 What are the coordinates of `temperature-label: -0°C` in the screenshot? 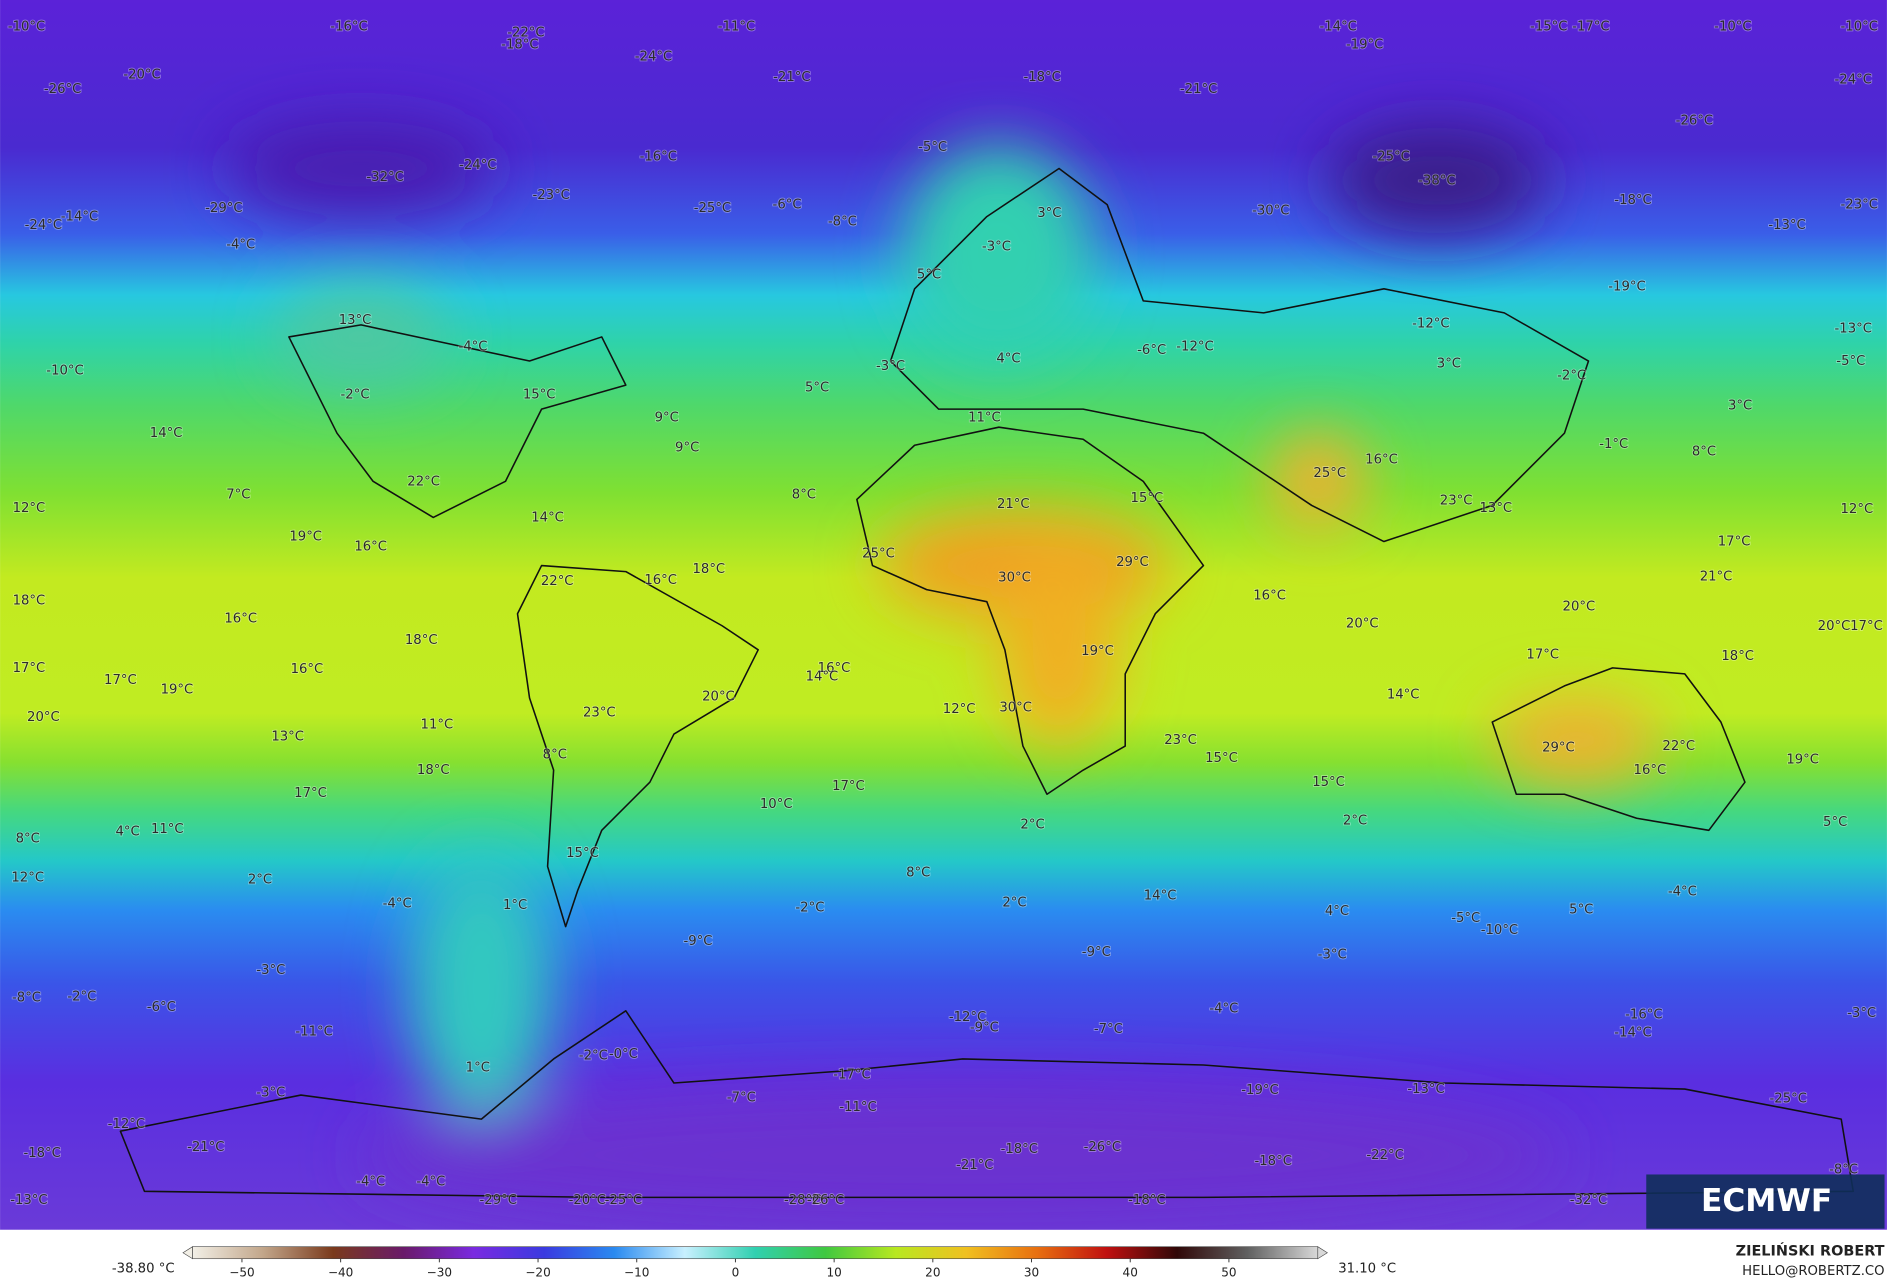 It's located at (623, 1054).